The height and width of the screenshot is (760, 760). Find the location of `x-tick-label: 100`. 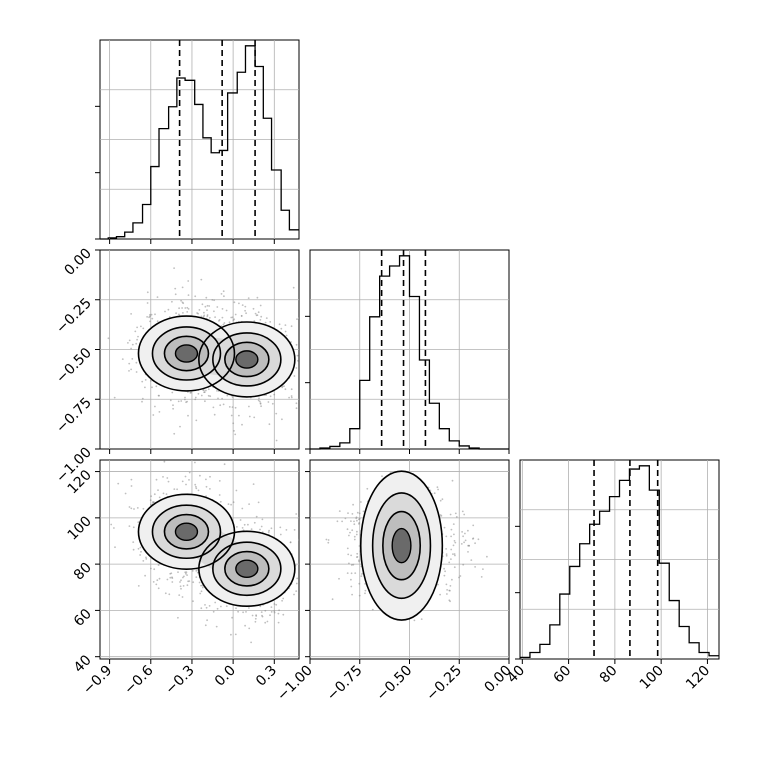

x-tick-label: 100 is located at coordinates (652, 678).